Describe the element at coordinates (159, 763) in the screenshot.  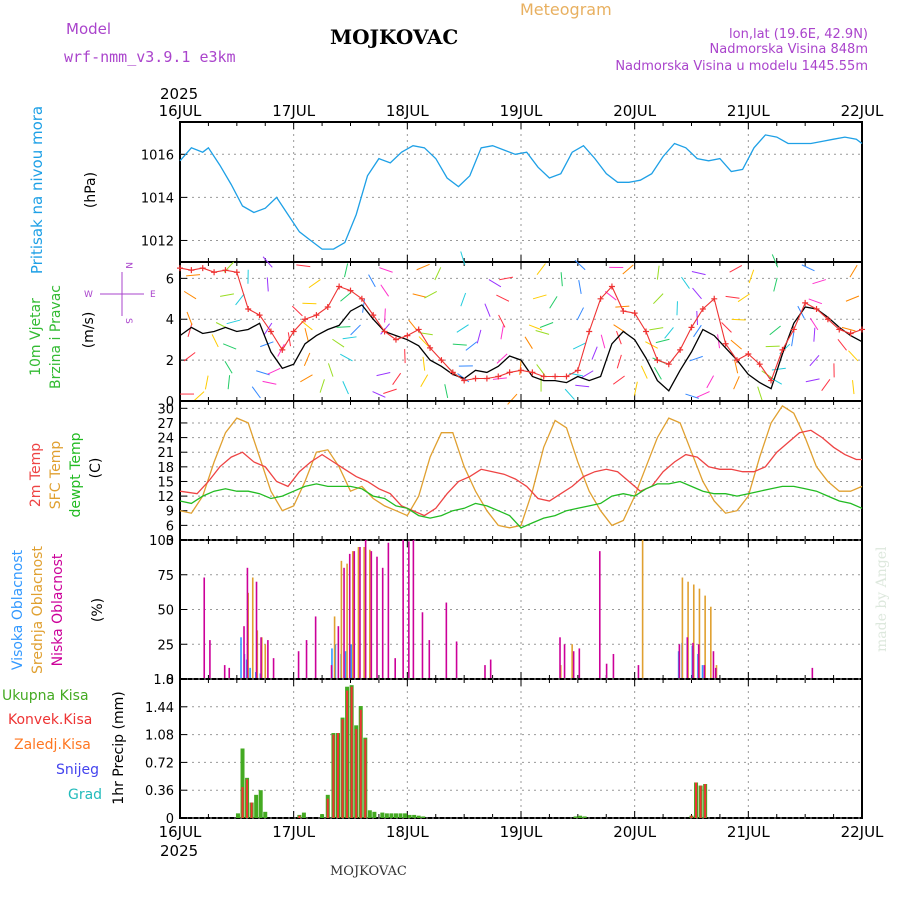
I see `y-tick-label: 0.72` at that location.